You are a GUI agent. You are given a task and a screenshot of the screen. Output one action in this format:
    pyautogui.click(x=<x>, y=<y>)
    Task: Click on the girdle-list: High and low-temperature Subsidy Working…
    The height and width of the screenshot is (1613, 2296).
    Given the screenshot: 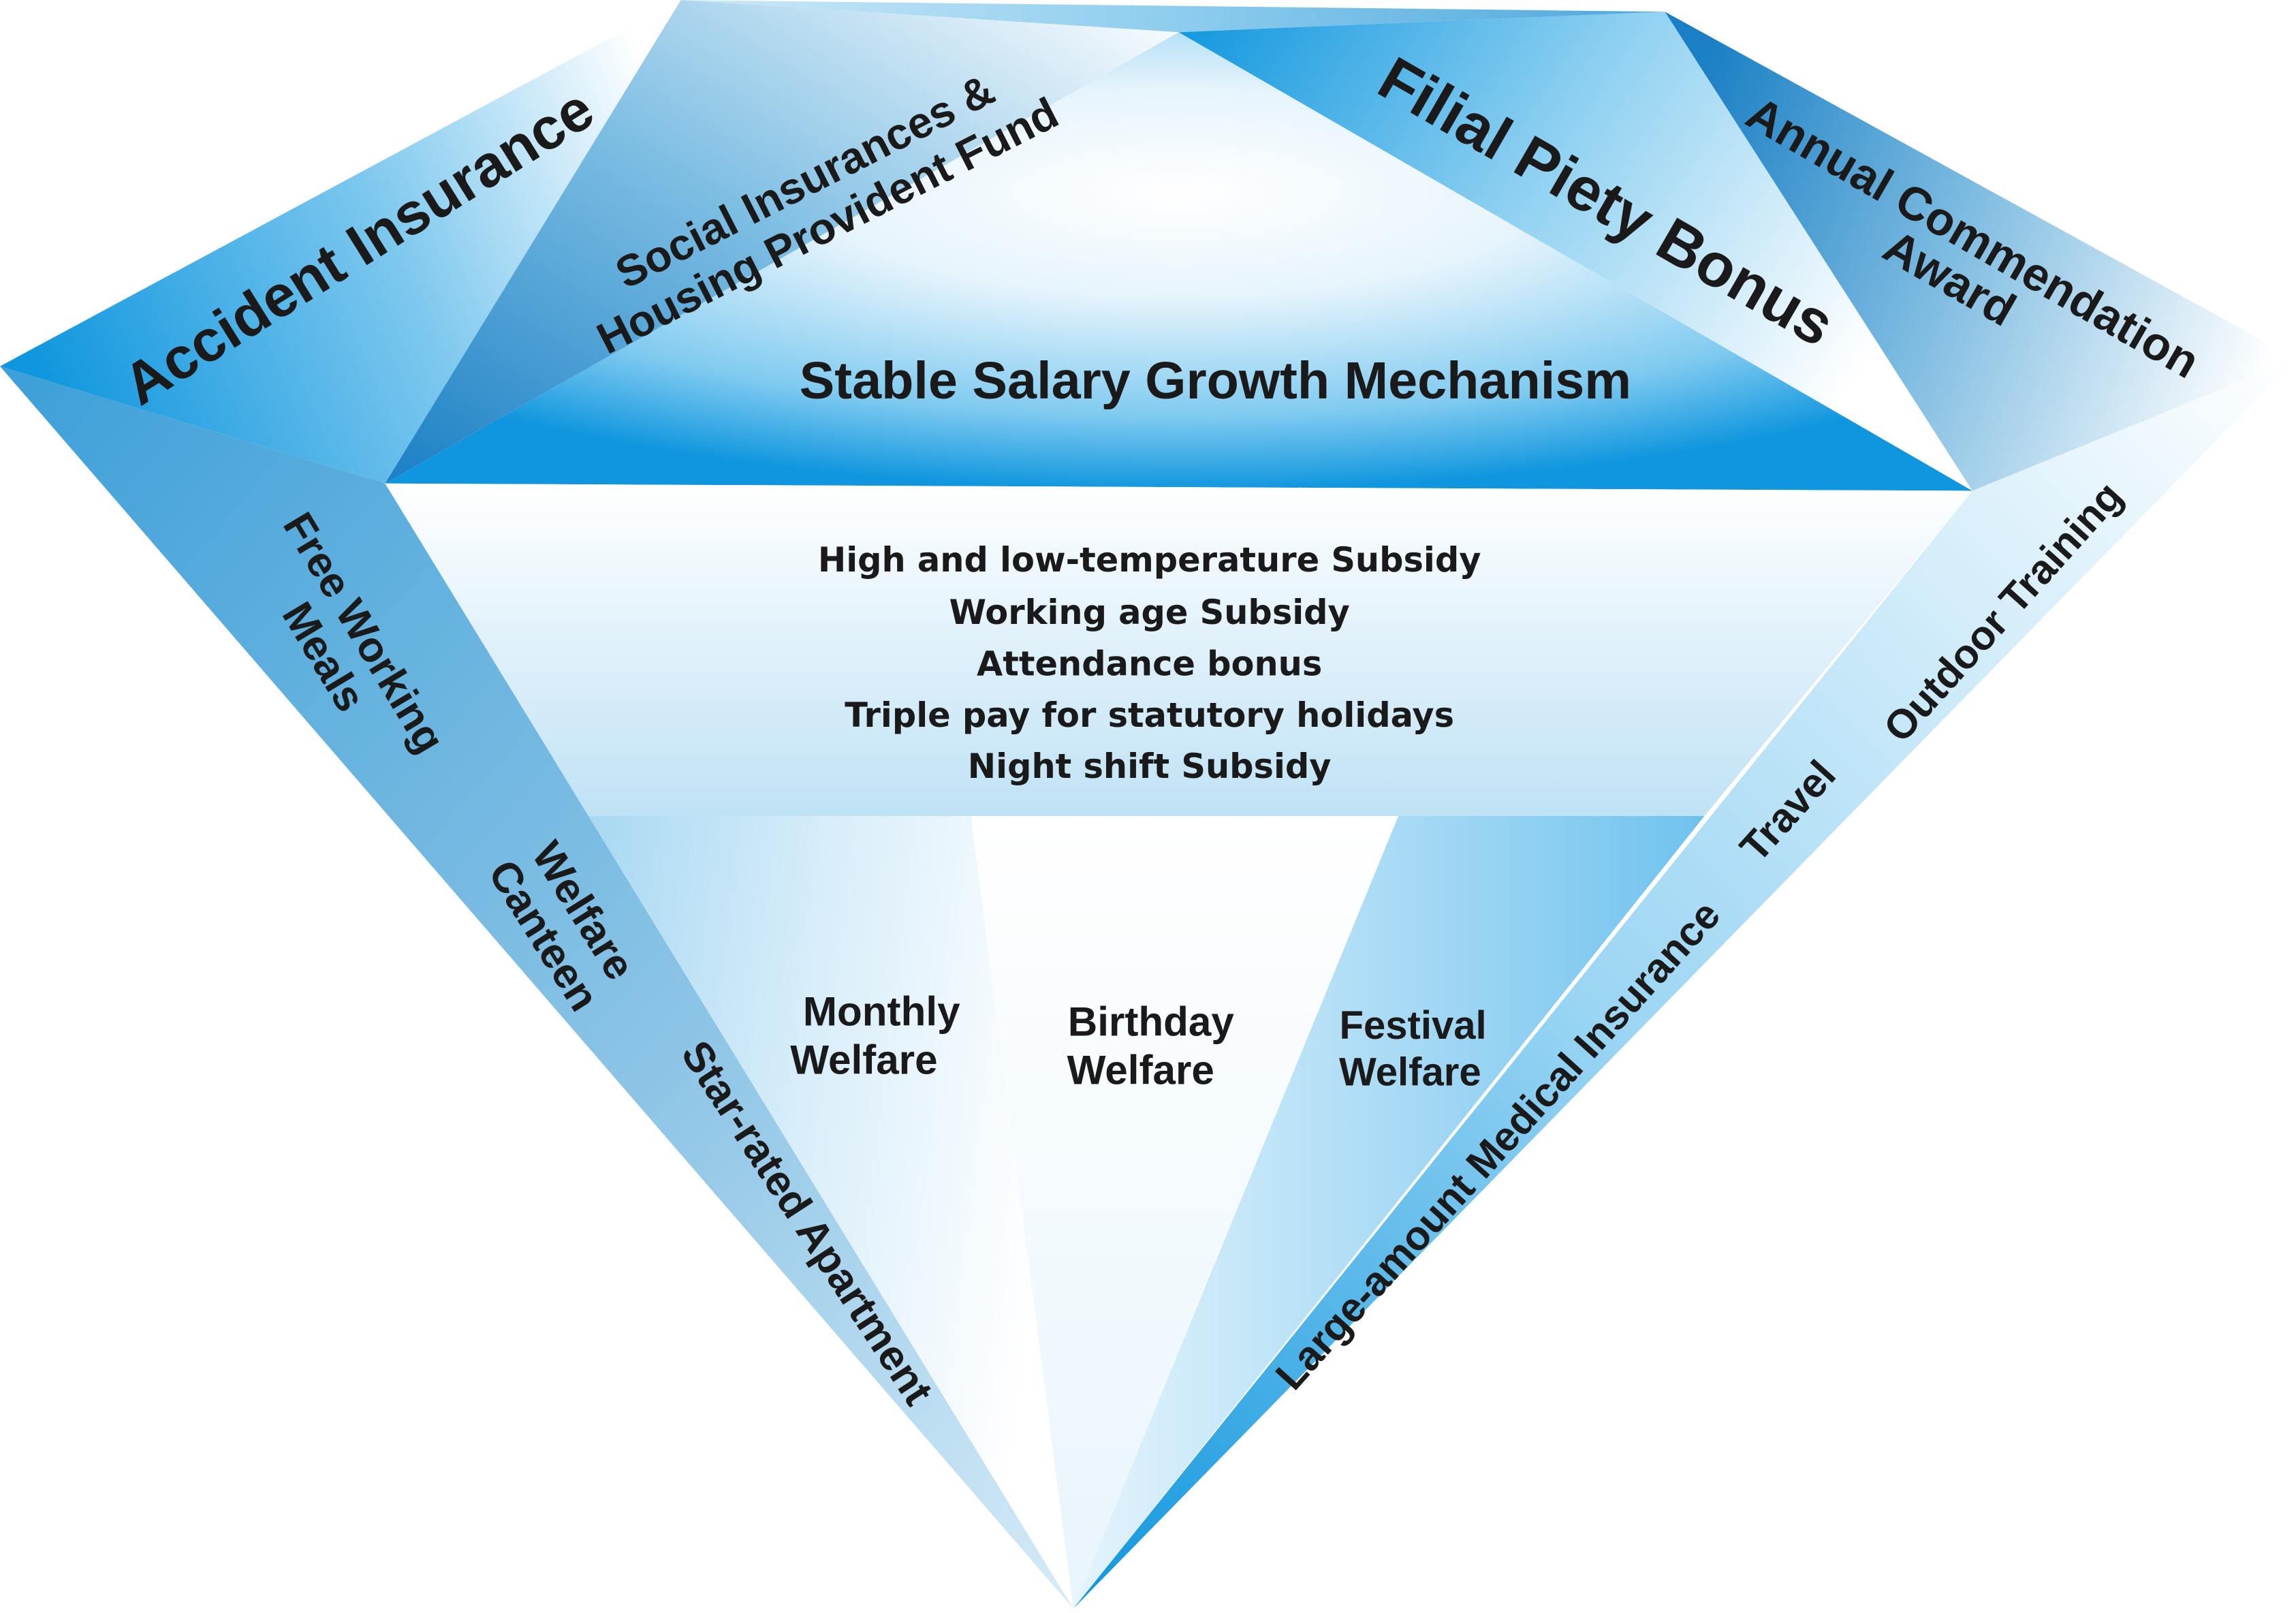 What is the action you would take?
    pyautogui.click(x=1149, y=663)
    